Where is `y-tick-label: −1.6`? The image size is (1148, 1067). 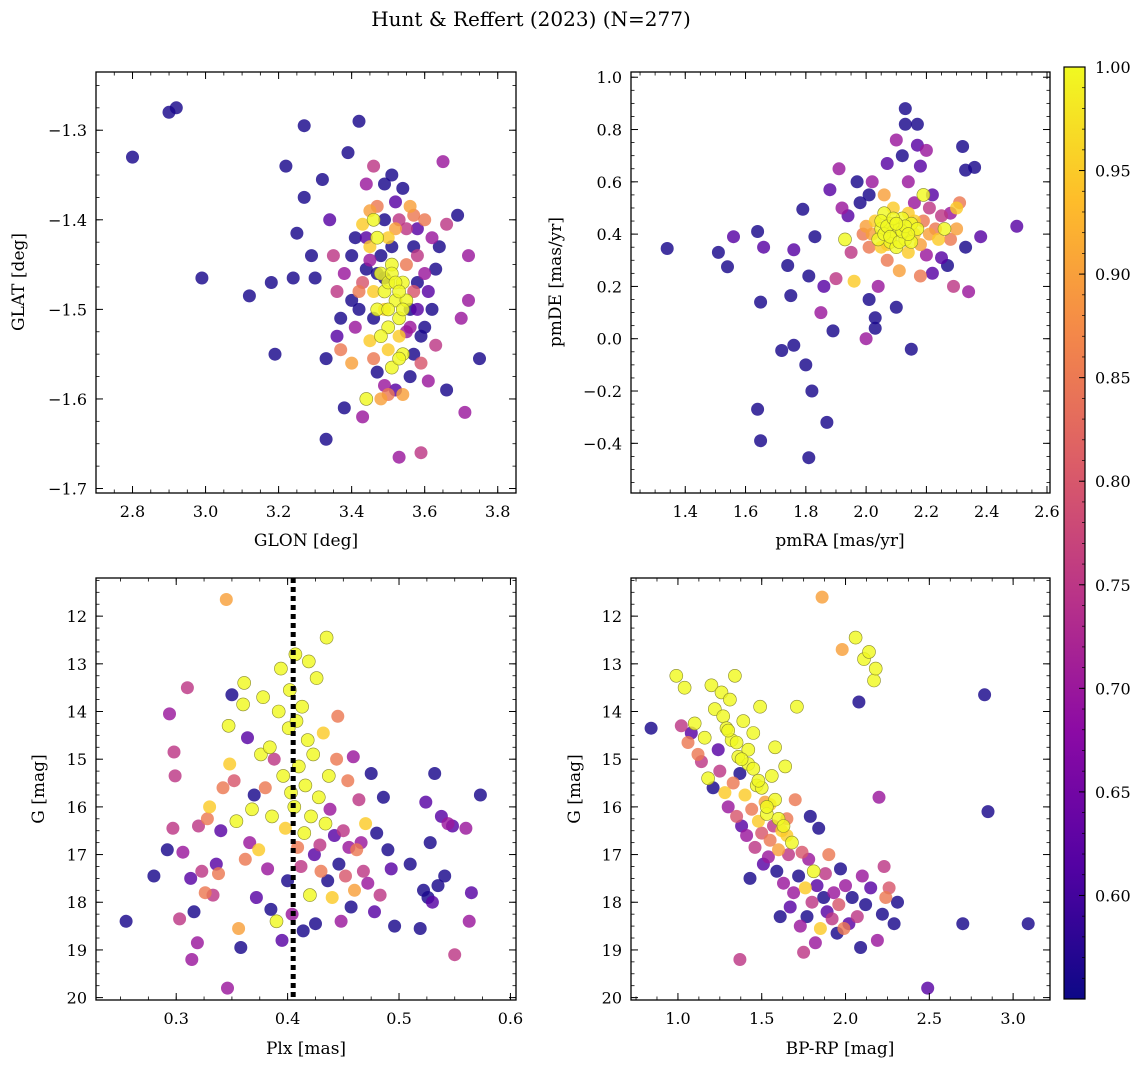 y-tick-label: −1.6 is located at coordinates (67, 399).